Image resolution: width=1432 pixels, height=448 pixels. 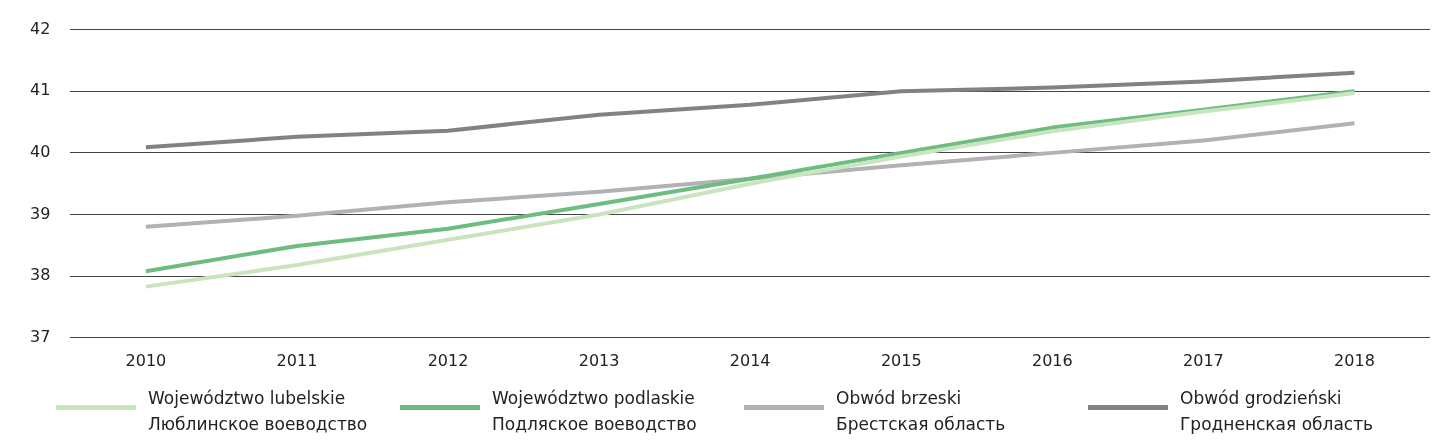 I want to click on y-tick-label: 40, so click(x=40, y=152).